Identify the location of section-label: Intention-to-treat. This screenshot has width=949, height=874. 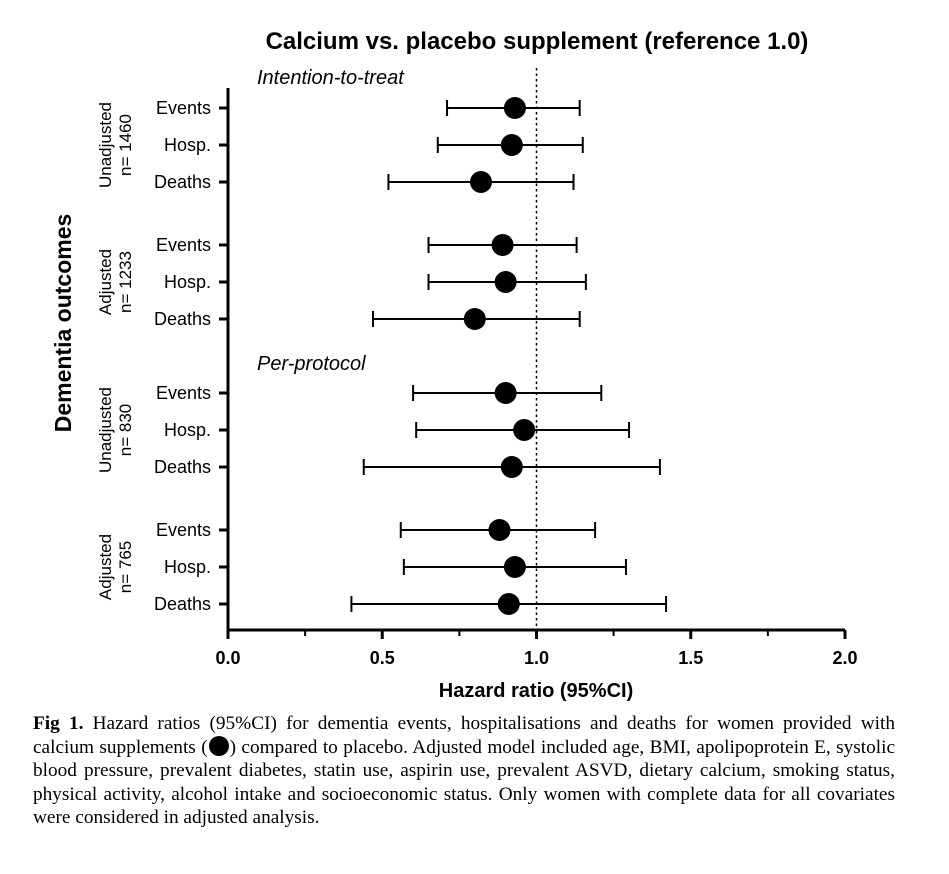
(331, 78).